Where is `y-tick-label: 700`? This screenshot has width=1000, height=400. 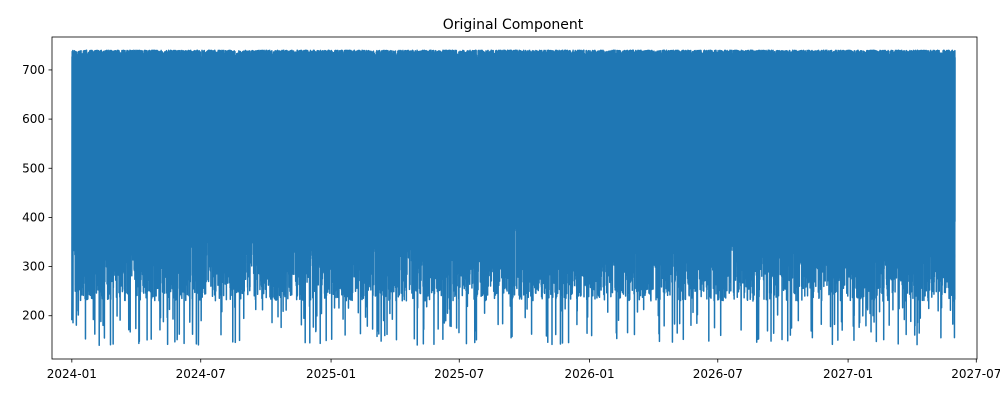
y-tick-label: 700 is located at coordinates (33, 70).